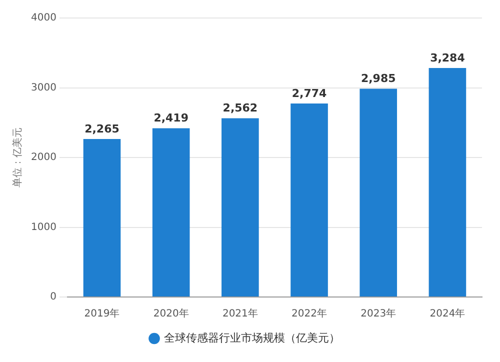 The image size is (500, 362). Describe the element at coordinates (309, 314) in the screenshot. I see `x-tick-label: 2022年` at that location.